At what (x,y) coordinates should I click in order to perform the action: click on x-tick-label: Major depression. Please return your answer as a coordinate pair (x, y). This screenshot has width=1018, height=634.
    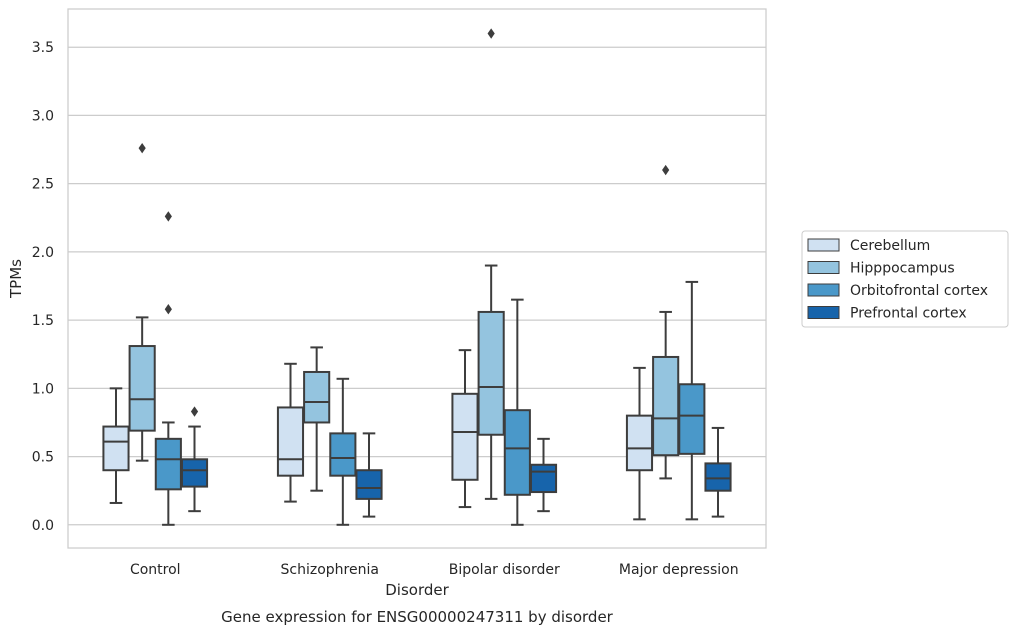
    Looking at the image, I should click on (679, 570).